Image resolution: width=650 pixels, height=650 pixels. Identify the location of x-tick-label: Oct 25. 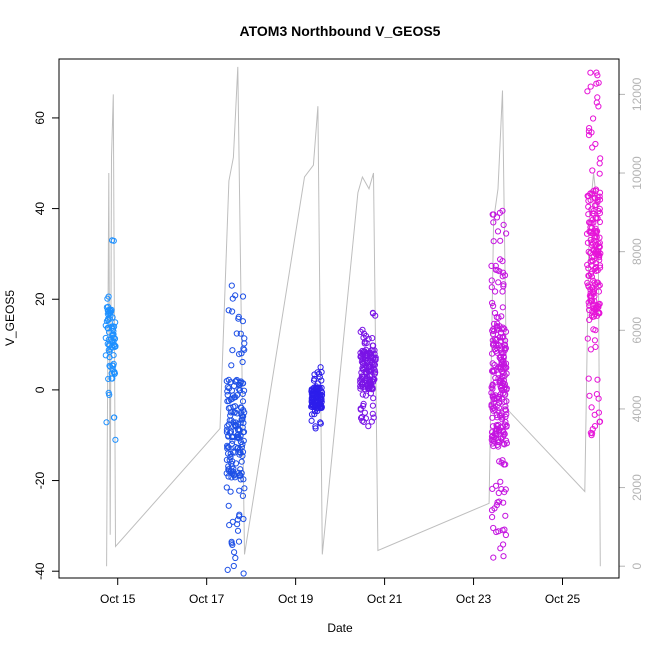
(563, 599).